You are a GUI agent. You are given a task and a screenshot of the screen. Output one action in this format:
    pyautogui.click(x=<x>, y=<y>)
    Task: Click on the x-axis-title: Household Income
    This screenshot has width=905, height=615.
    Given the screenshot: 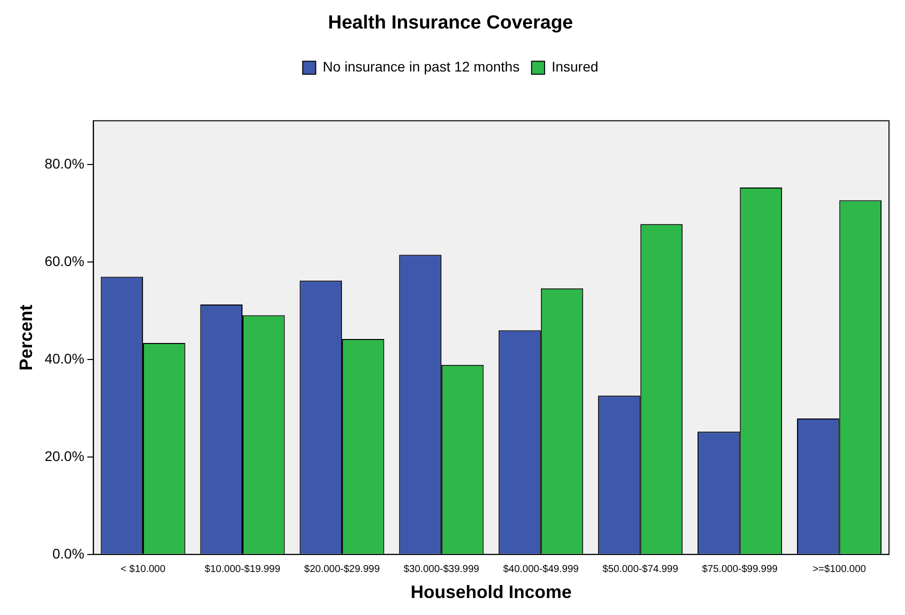 What is the action you would take?
    pyautogui.click(x=491, y=592)
    